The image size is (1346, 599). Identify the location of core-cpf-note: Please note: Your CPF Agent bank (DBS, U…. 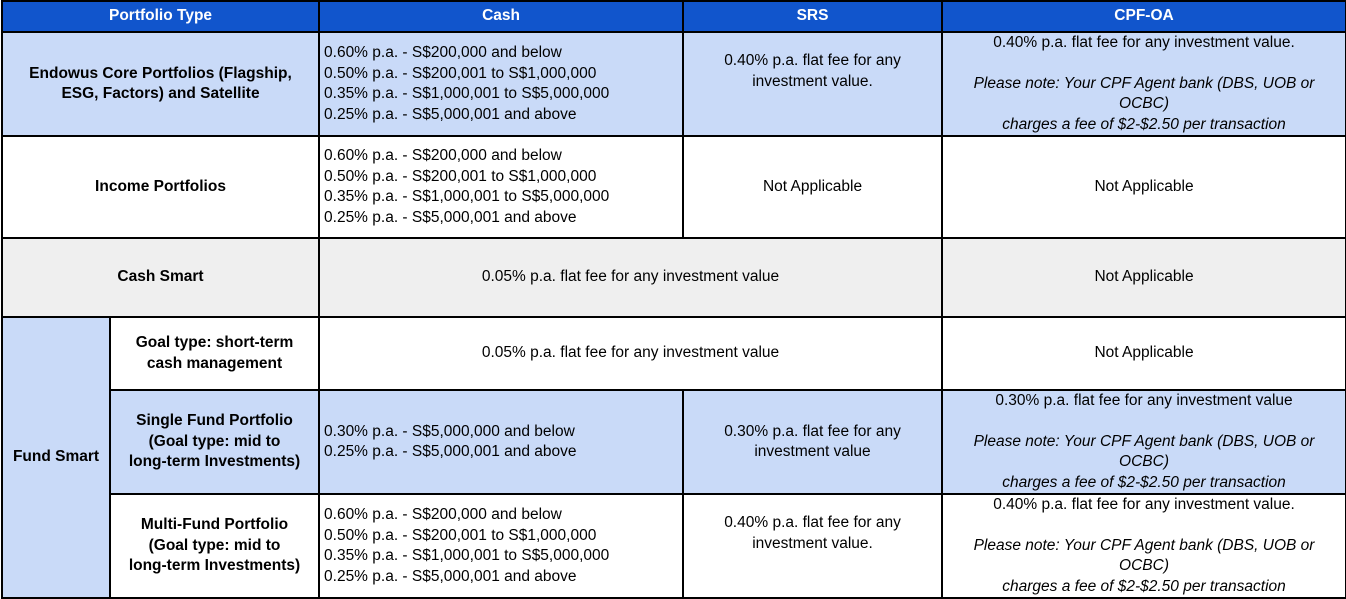
(1144, 105).